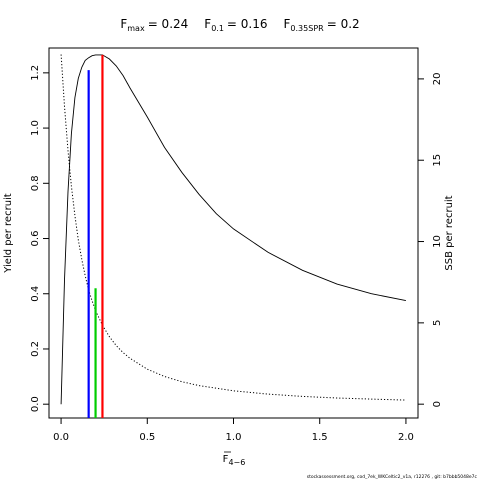  Describe the element at coordinates (437, 323) in the screenshot. I see `y2-tick-label: 5` at that location.